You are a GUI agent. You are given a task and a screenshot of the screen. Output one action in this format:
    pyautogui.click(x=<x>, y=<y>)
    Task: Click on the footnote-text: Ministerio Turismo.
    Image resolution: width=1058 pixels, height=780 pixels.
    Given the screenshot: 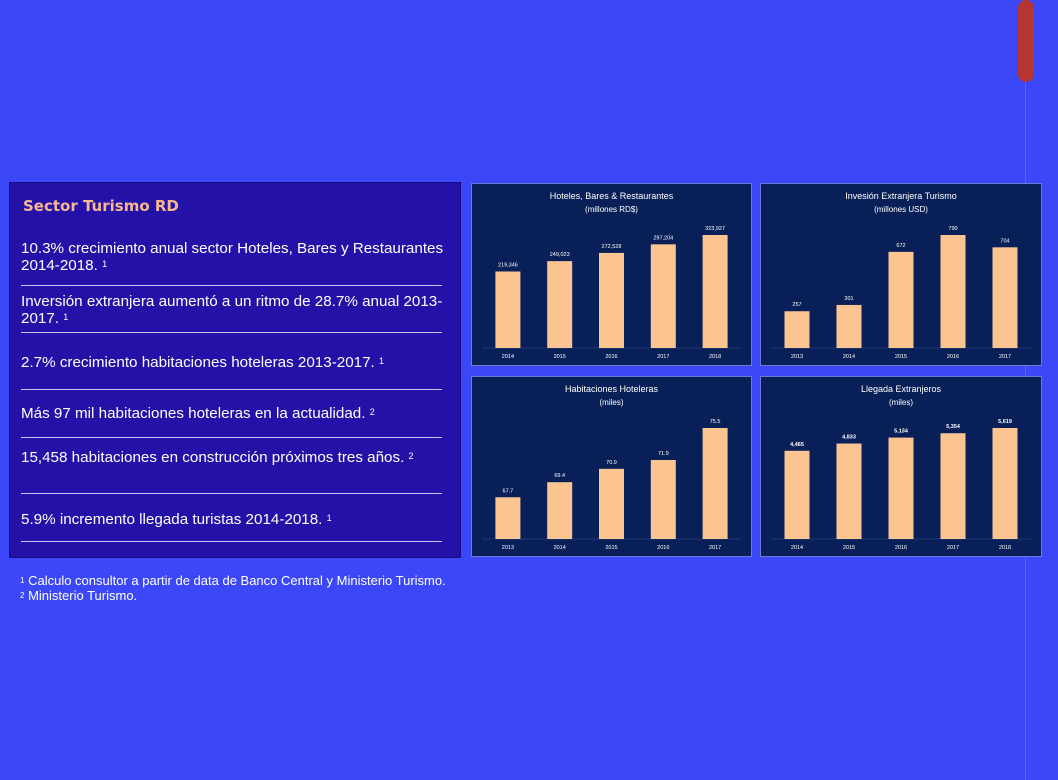 What is the action you would take?
    pyautogui.click(x=83, y=595)
    